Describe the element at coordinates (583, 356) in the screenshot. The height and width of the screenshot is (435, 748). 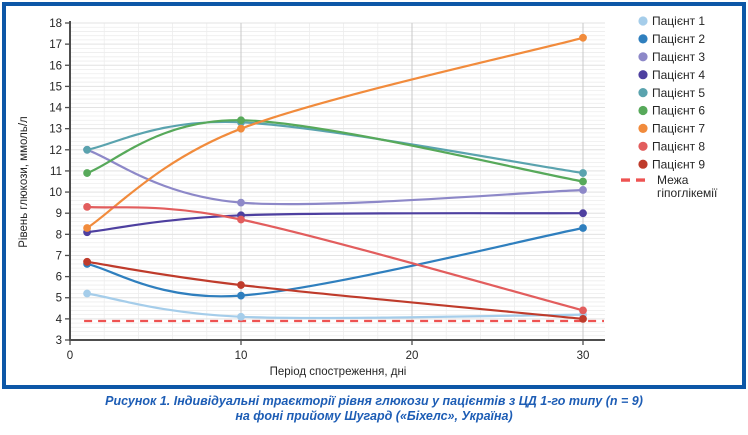
I see `x-tick-label-30: 30` at that location.